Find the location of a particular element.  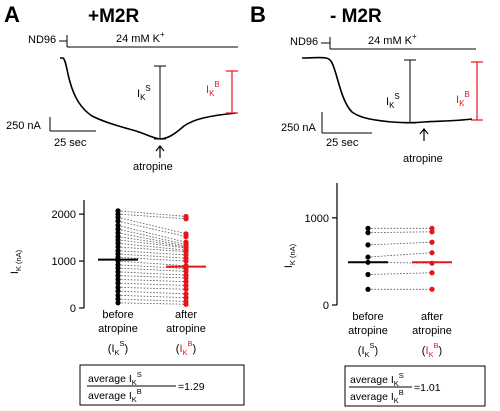

panel-a-iks-label: IKS is located at coordinates (144, 93).